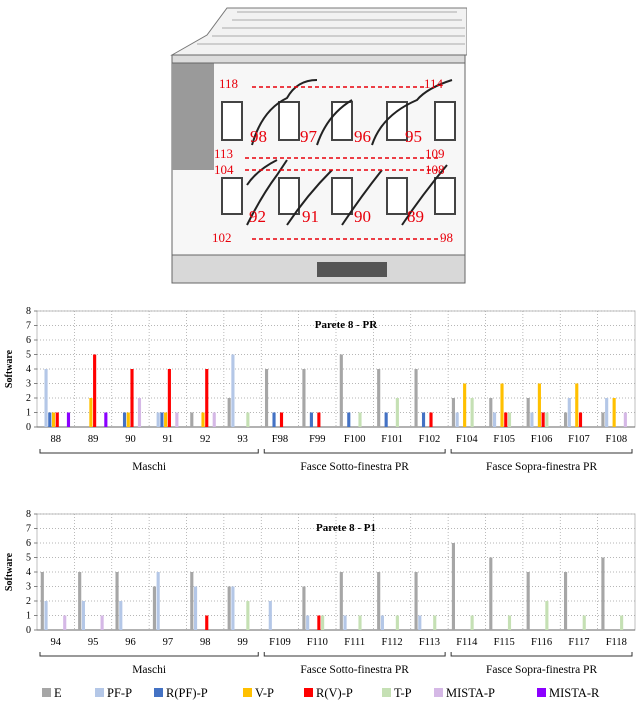 The width and height of the screenshot is (637, 724). What do you see at coordinates (317, 439) in the screenshot?
I see `x-tick-label: F99` at bounding box center [317, 439].